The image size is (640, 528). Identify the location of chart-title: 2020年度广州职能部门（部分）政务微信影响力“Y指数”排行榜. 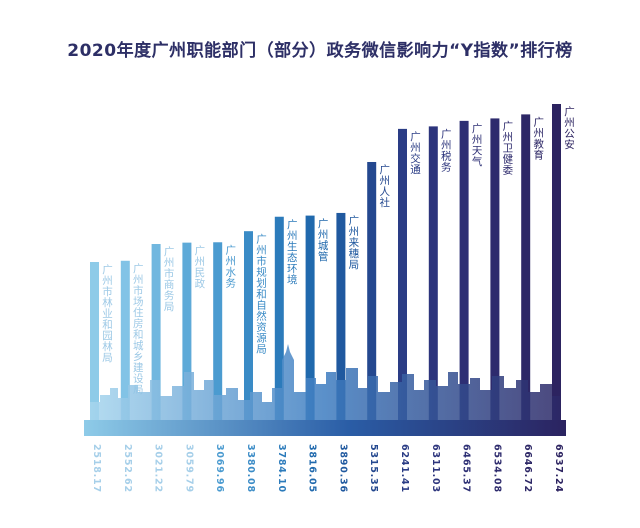
(320, 51).